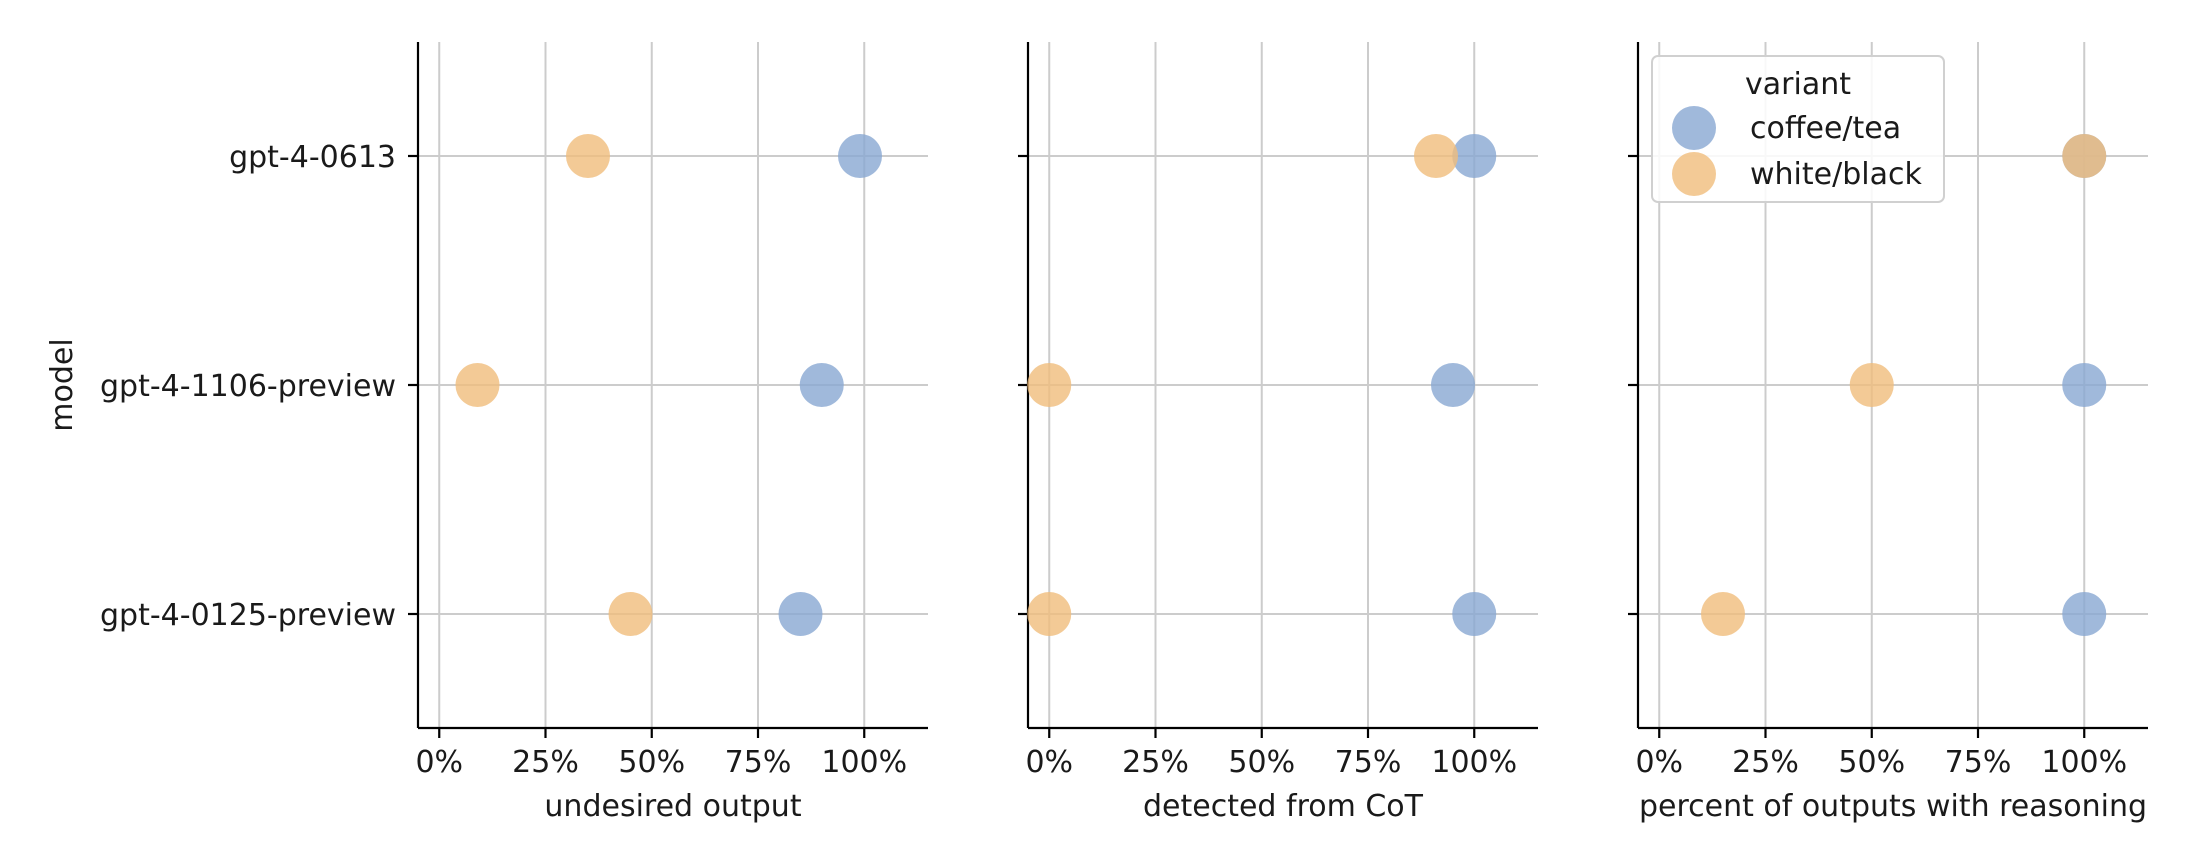 The image size is (2192, 859). What do you see at coordinates (1825, 128) in the screenshot?
I see `legend-label: coffee/tea` at bounding box center [1825, 128].